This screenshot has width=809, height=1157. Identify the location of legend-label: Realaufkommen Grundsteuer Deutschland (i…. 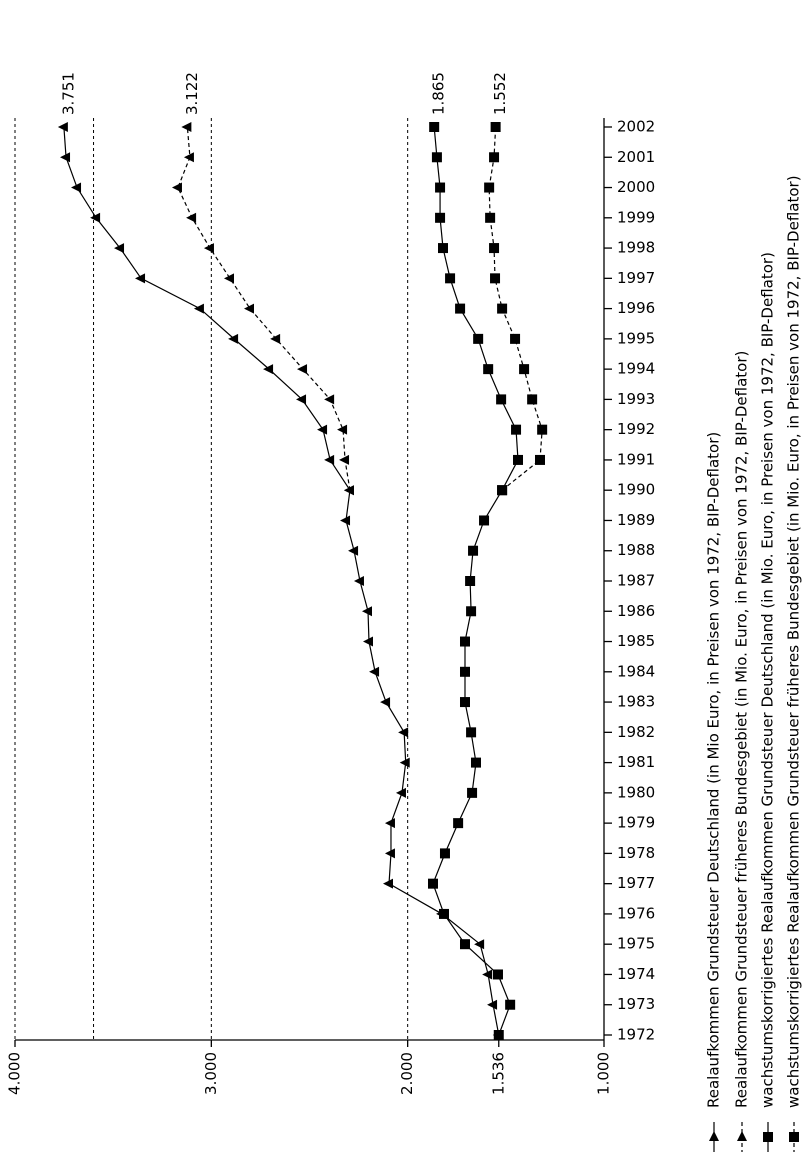
(714, 770).